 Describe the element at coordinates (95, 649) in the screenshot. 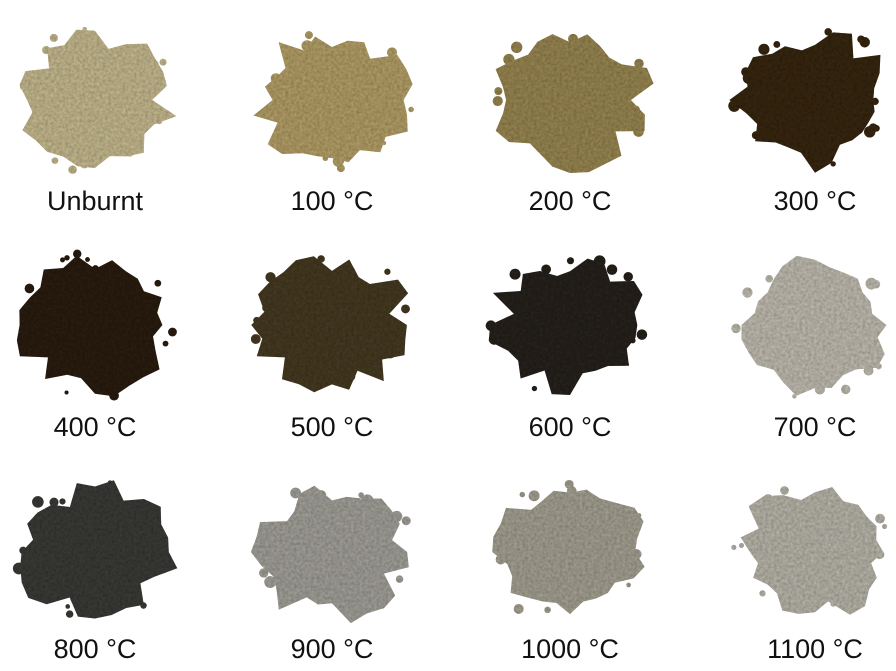

I see `sample-label: 800 °C` at that location.